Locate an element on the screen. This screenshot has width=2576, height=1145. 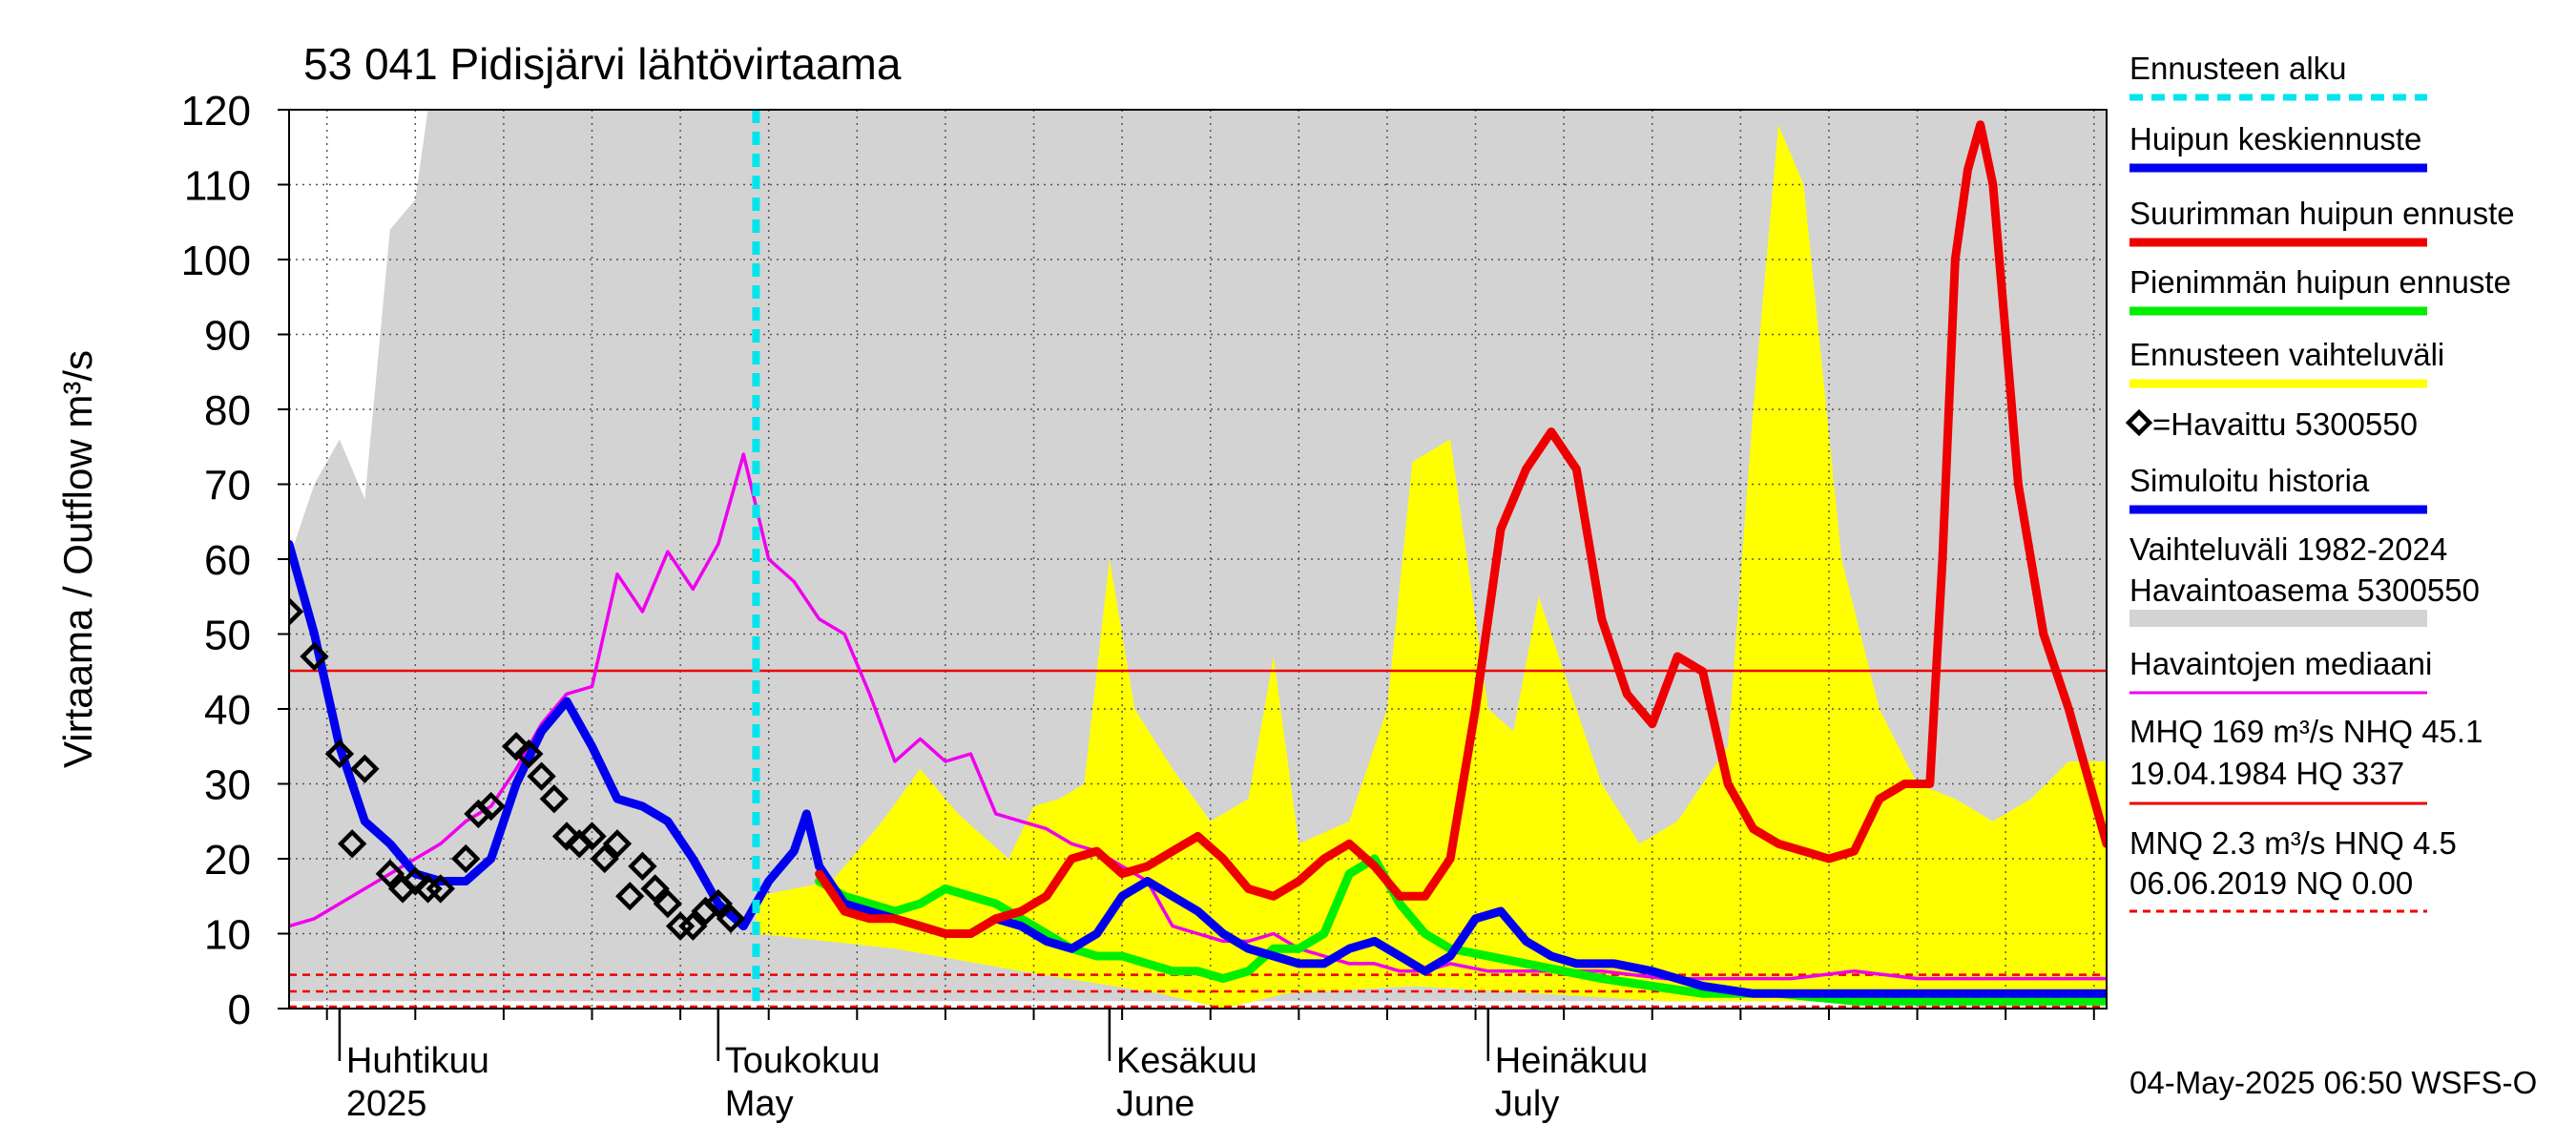
y-tick-label: 60 is located at coordinates (227, 560).